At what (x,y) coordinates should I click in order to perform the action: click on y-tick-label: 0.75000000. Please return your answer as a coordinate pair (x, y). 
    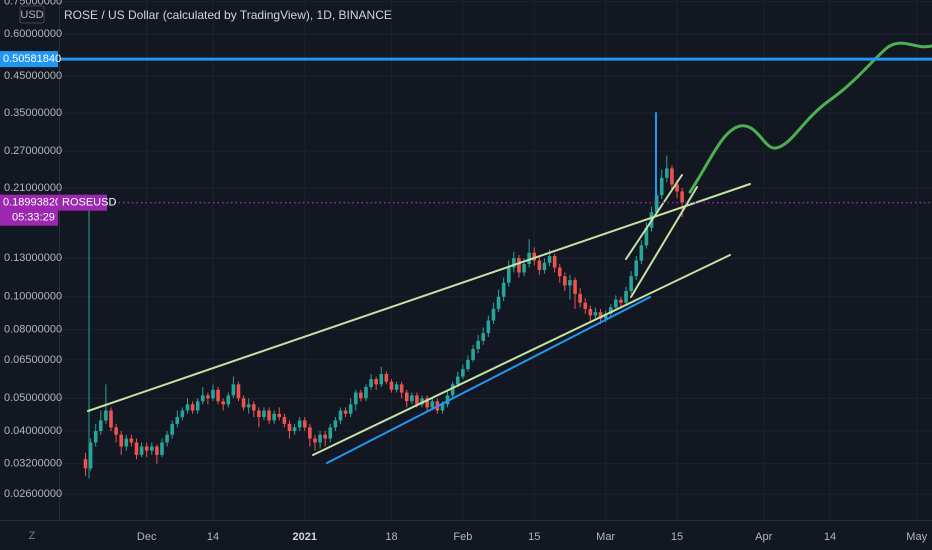
    Looking at the image, I should click on (33, 3).